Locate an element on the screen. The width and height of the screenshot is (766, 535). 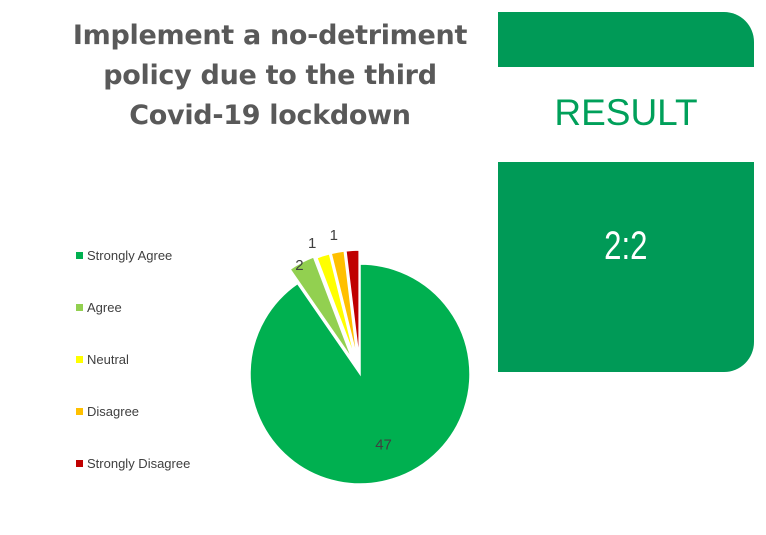
legend-label-strongly-agree: Strongly Agree is located at coordinates (130, 255).